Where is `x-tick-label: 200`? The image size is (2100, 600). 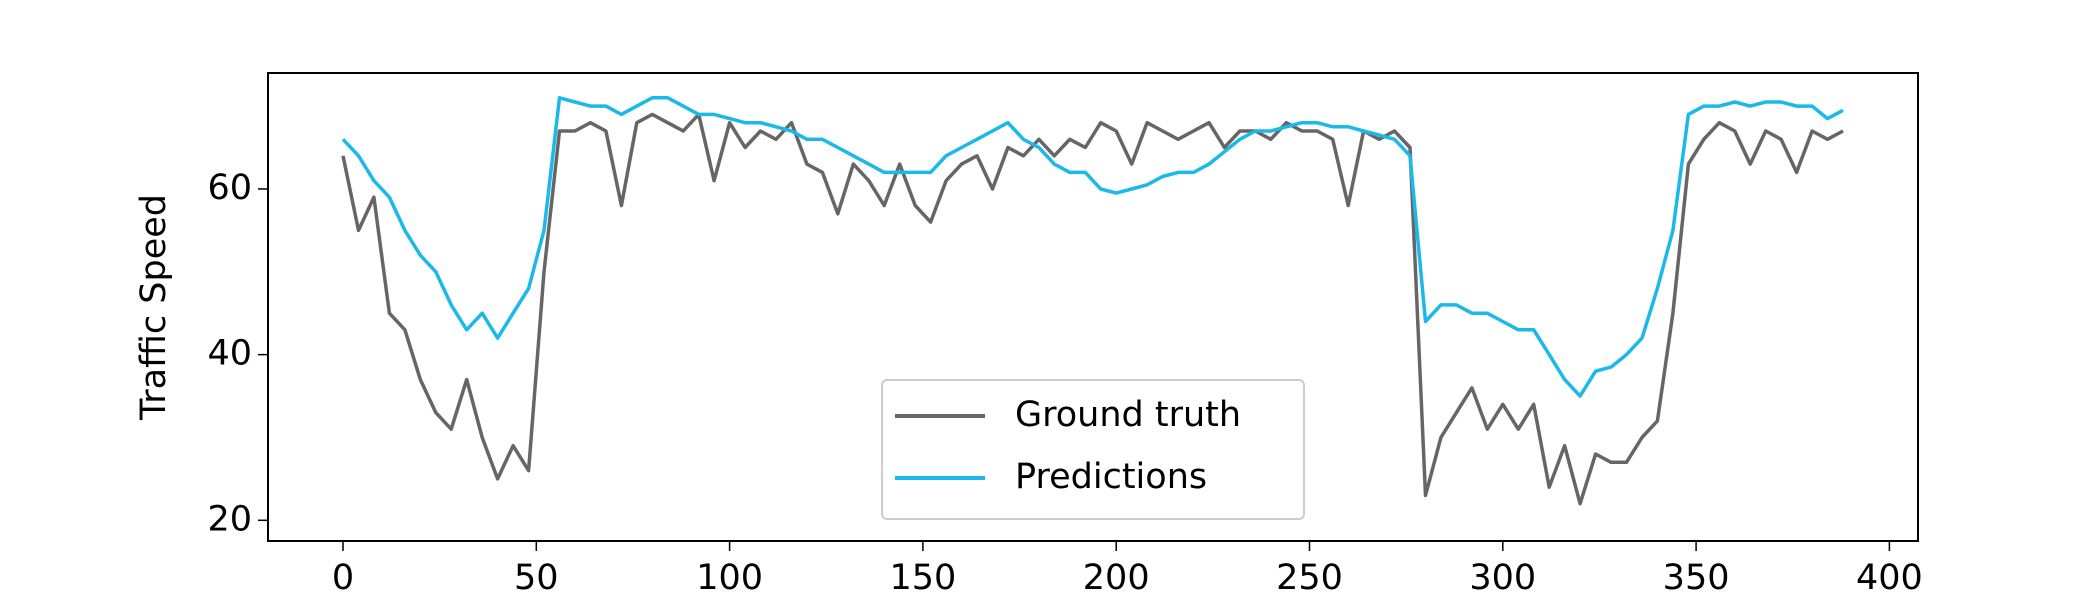 x-tick-label: 200 is located at coordinates (1116, 578).